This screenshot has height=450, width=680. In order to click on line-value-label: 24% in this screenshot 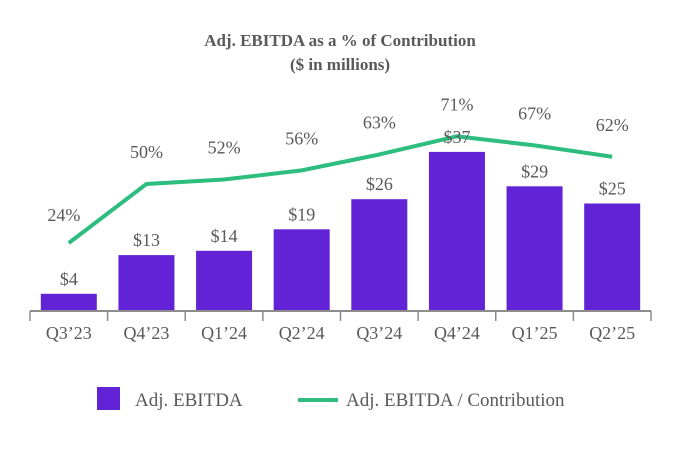, I will do `click(63, 215)`.